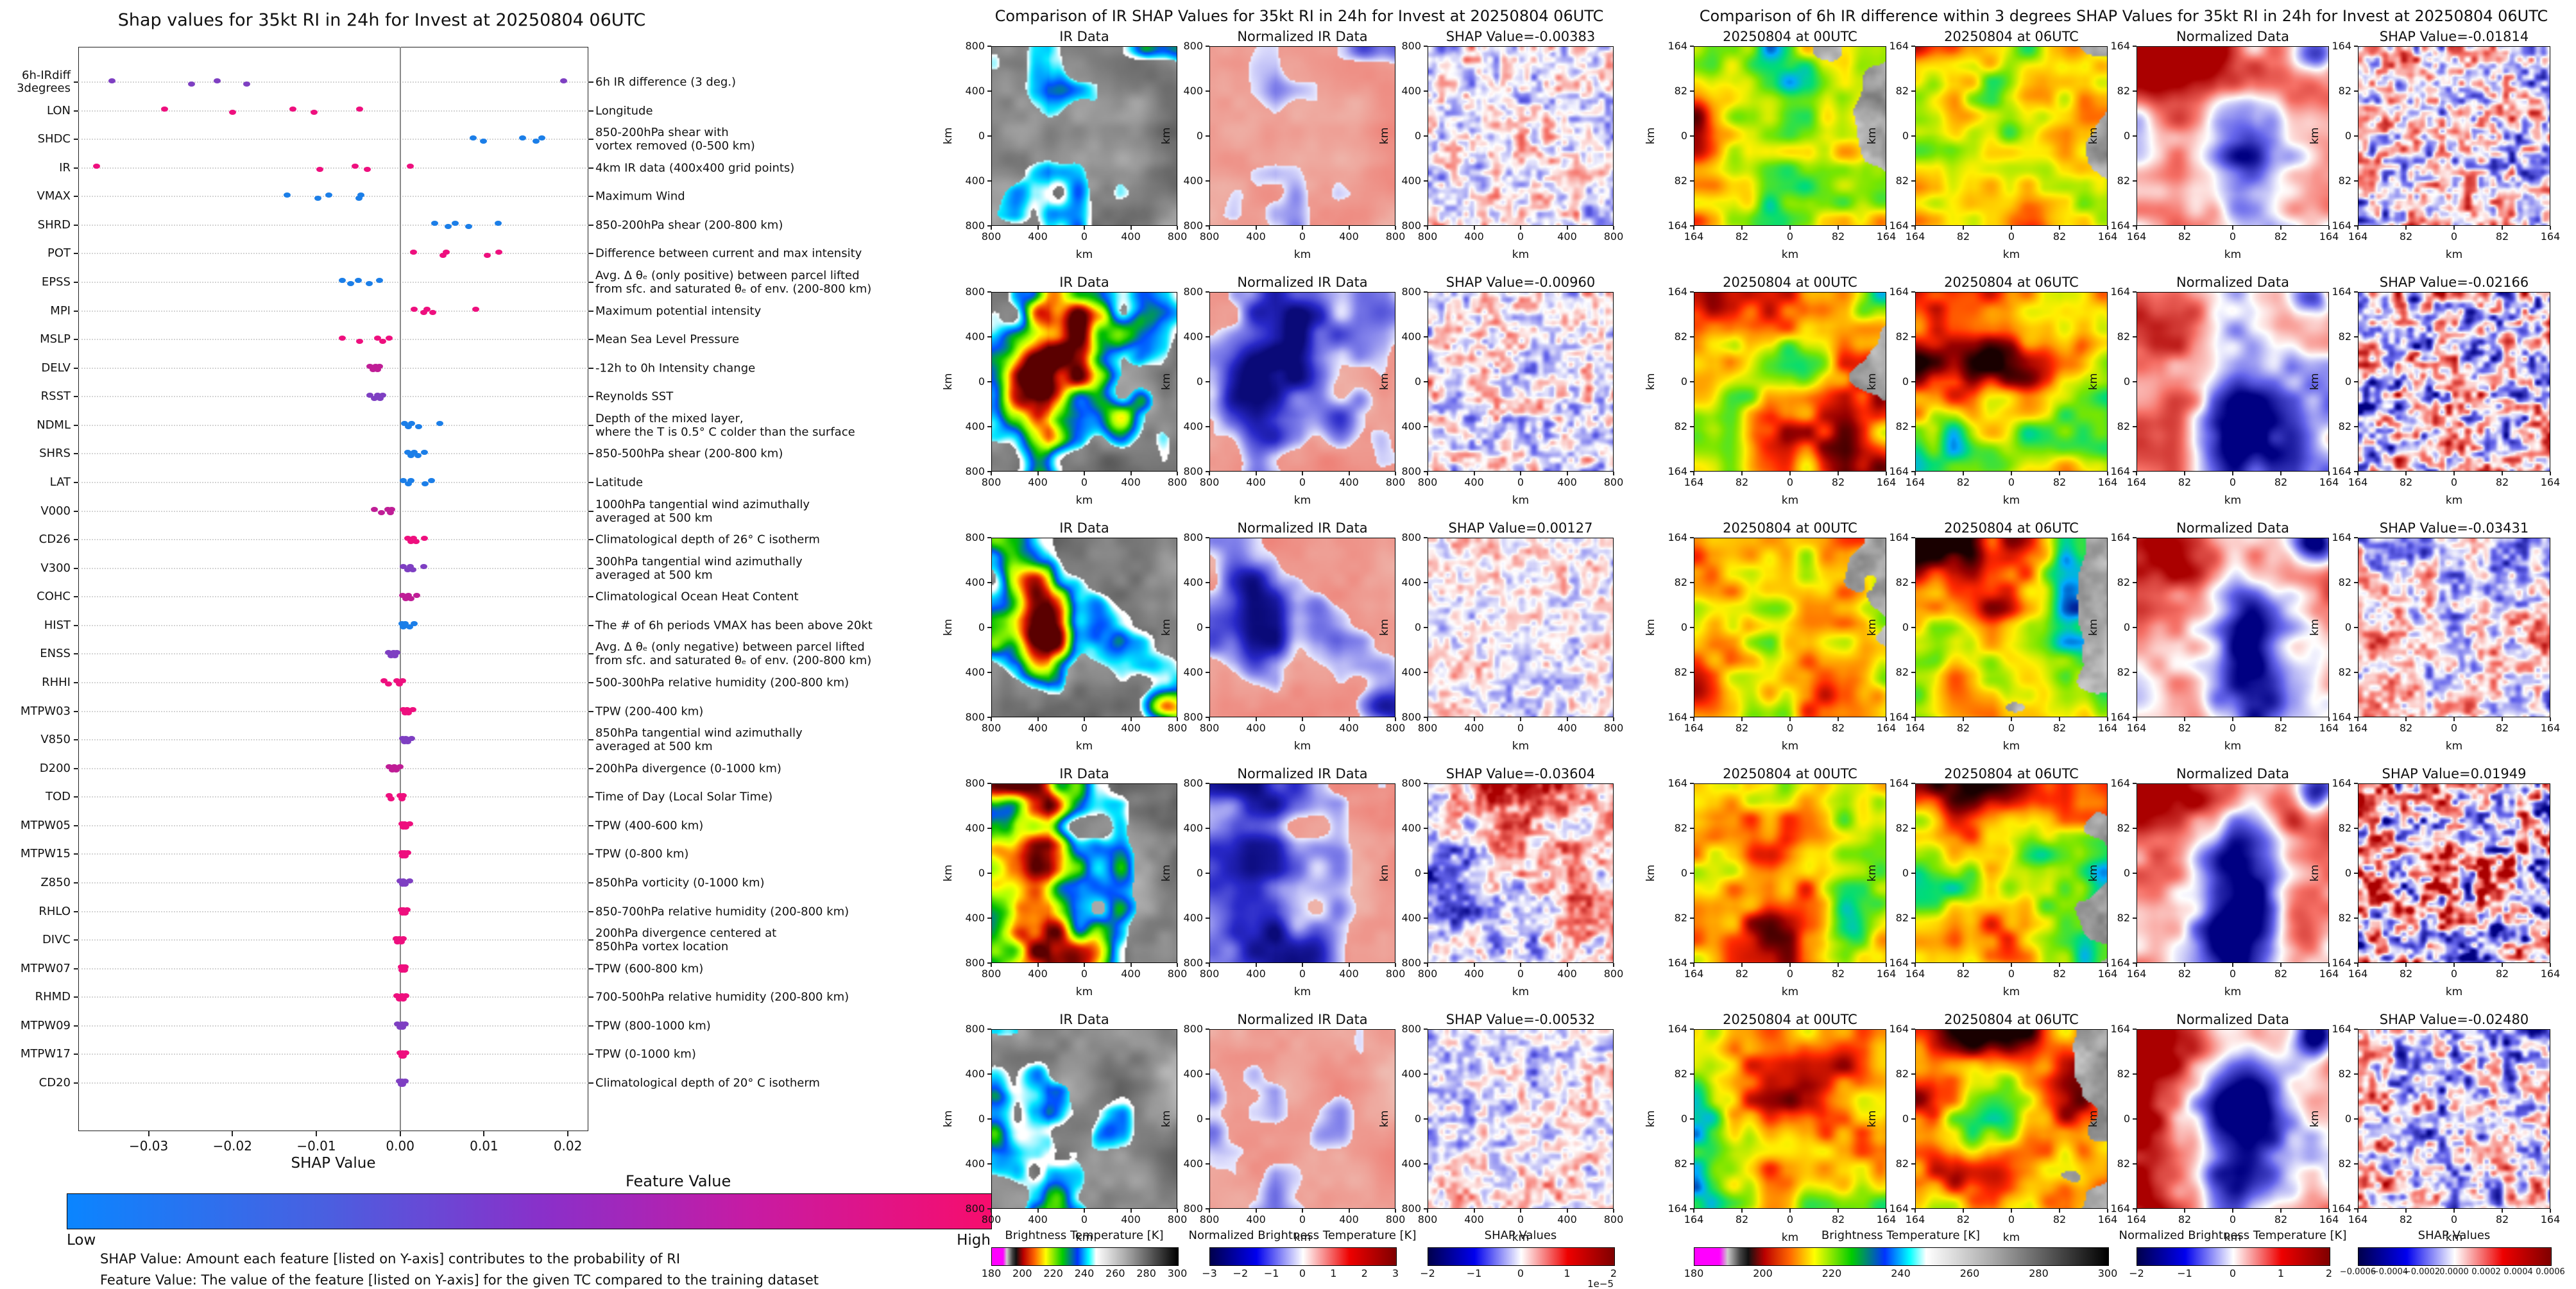 This screenshot has width=2576, height=1289. I want to click on shap-dot-EPSS, so click(358, 281).